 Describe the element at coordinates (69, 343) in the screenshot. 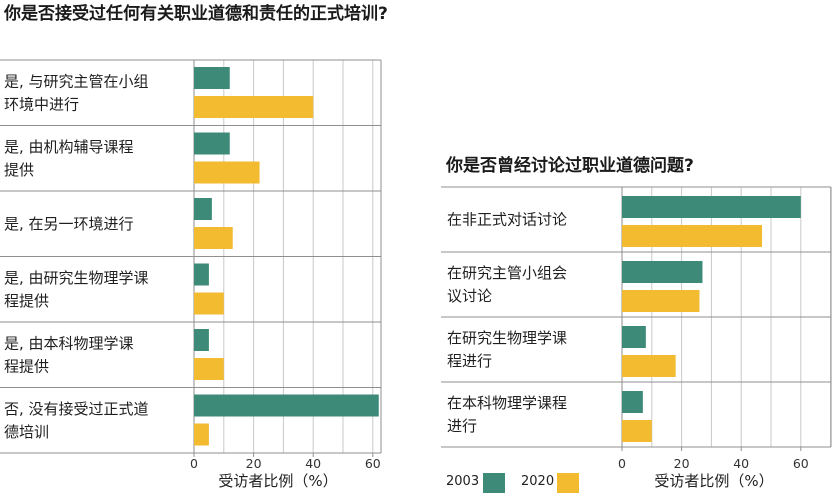

I see `chart1-category-label: 是, 由本科物理学课` at that location.